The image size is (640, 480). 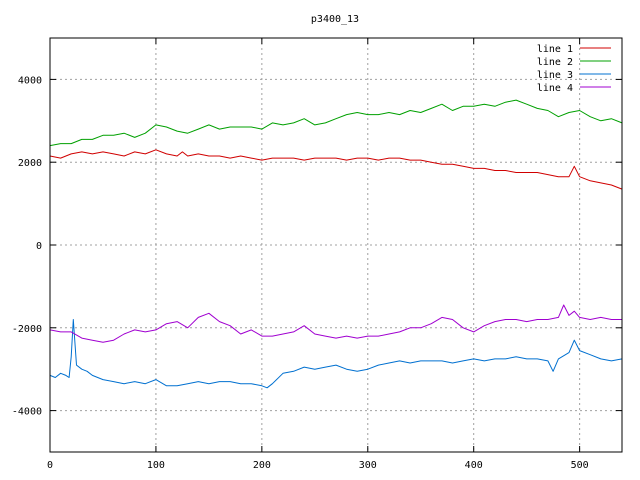 What do you see at coordinates (39, 246) in the screenshot?
I see `y-tick-label: 0` at bounding box center [39, 246].